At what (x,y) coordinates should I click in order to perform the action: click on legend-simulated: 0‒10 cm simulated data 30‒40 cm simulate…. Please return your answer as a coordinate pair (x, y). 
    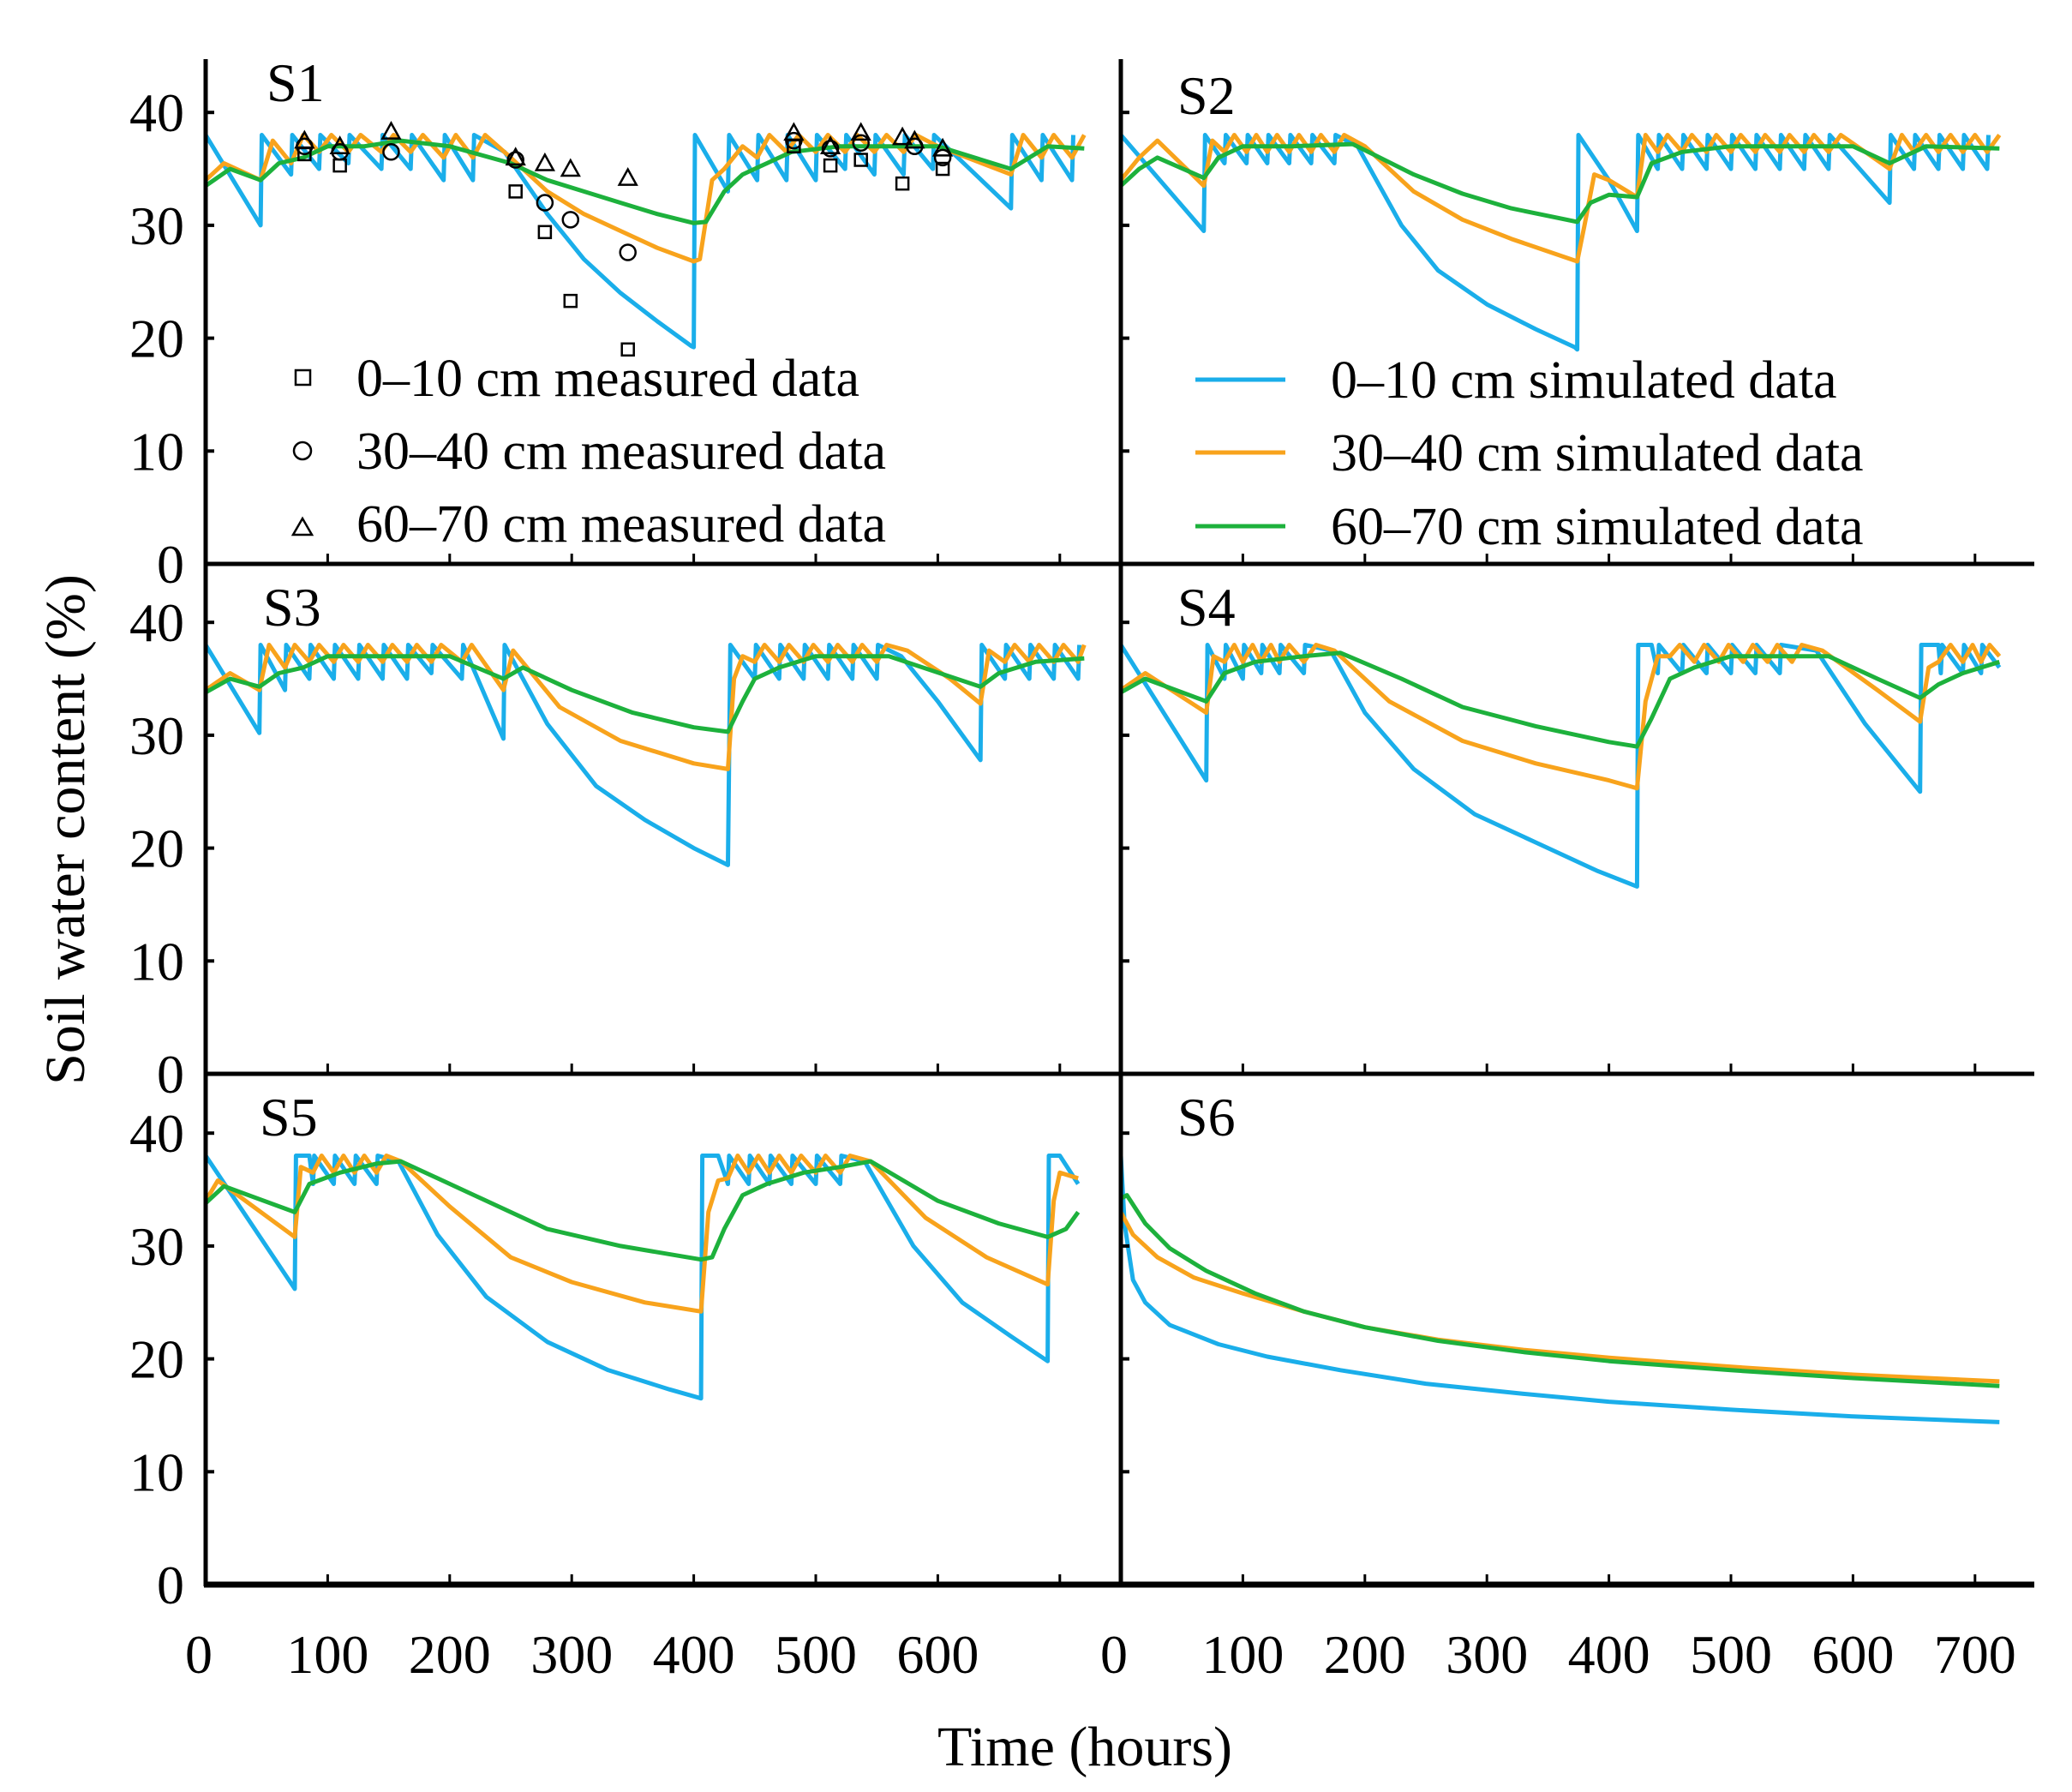
    Looking at the image, I should click on (1530, 454).